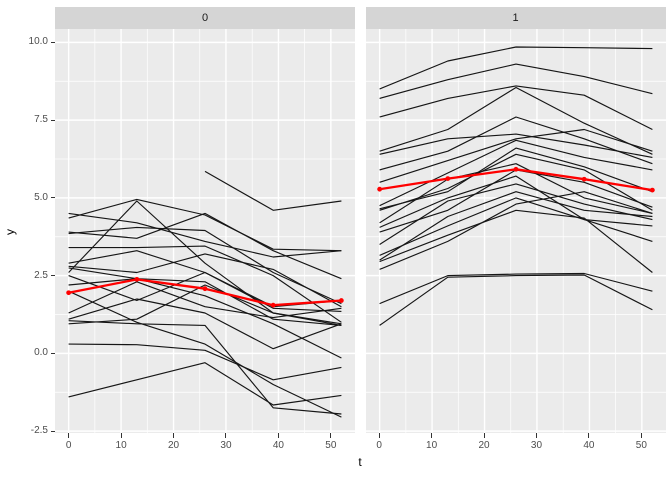 This screenshot has width=672, height=480. Describe the element at coordinates (41, 275) in the screenshot. I see `y-tick-label: 2.5` at that location.